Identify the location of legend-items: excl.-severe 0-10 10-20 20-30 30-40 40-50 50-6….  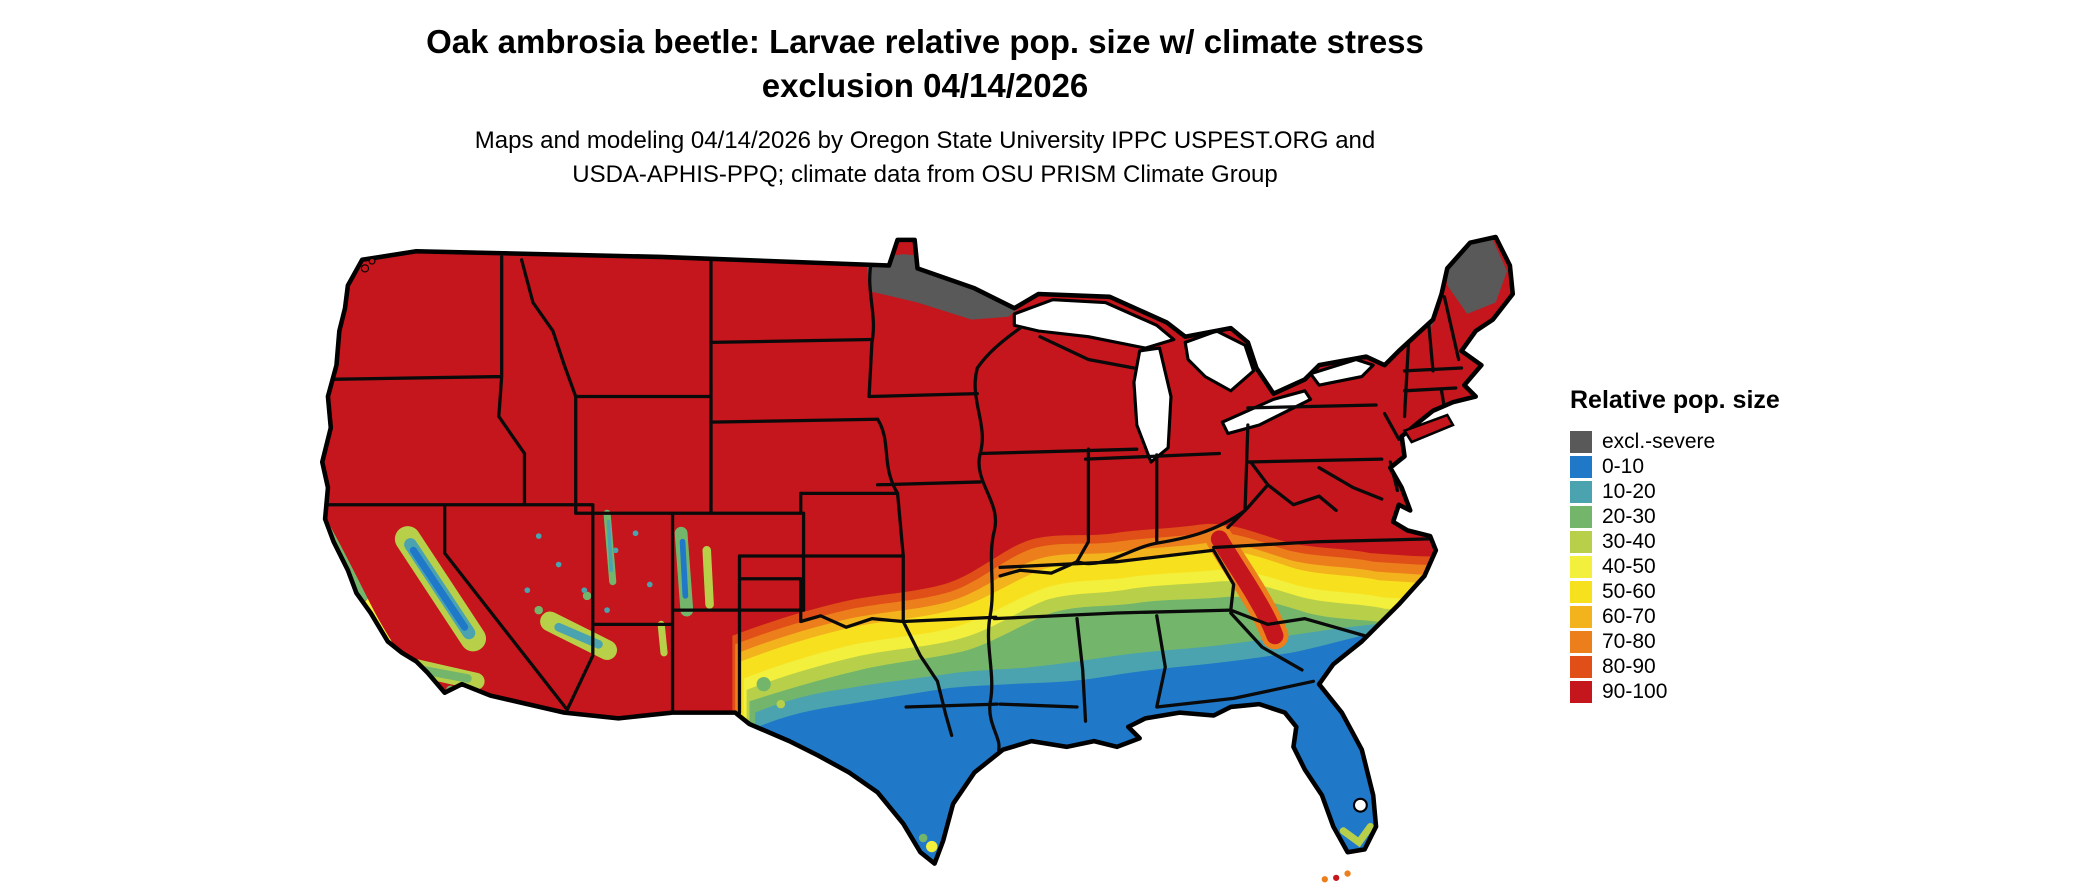
(1675, 566).